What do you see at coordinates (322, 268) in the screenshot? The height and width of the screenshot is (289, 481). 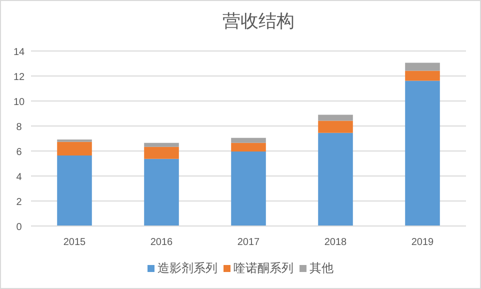 I see `legend-label: 其他` at bounding box center [322, 268].